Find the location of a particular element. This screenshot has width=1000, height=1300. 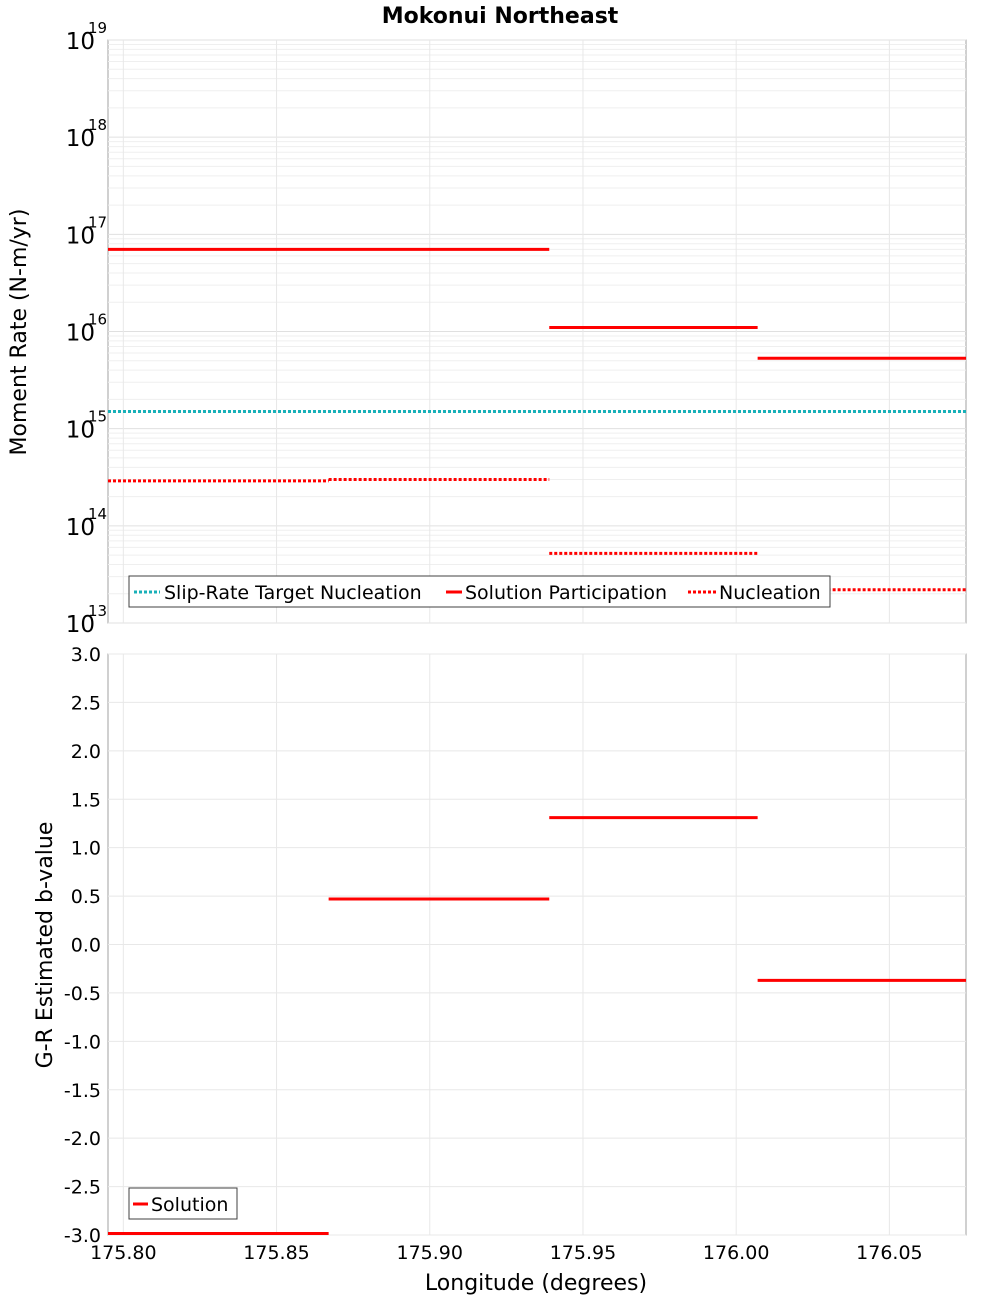

b-value-y-axis-label: G-R Estimated b-value is located at coordinates (45, 945).